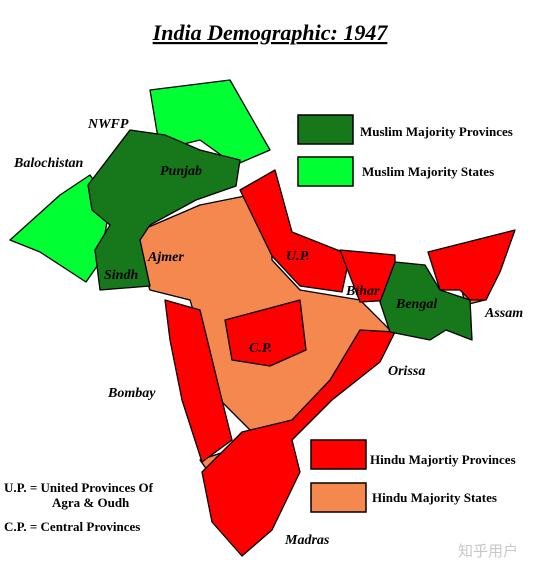 The image size is (540, 571). I want to click on region-label: Assam, so click(503, 313).